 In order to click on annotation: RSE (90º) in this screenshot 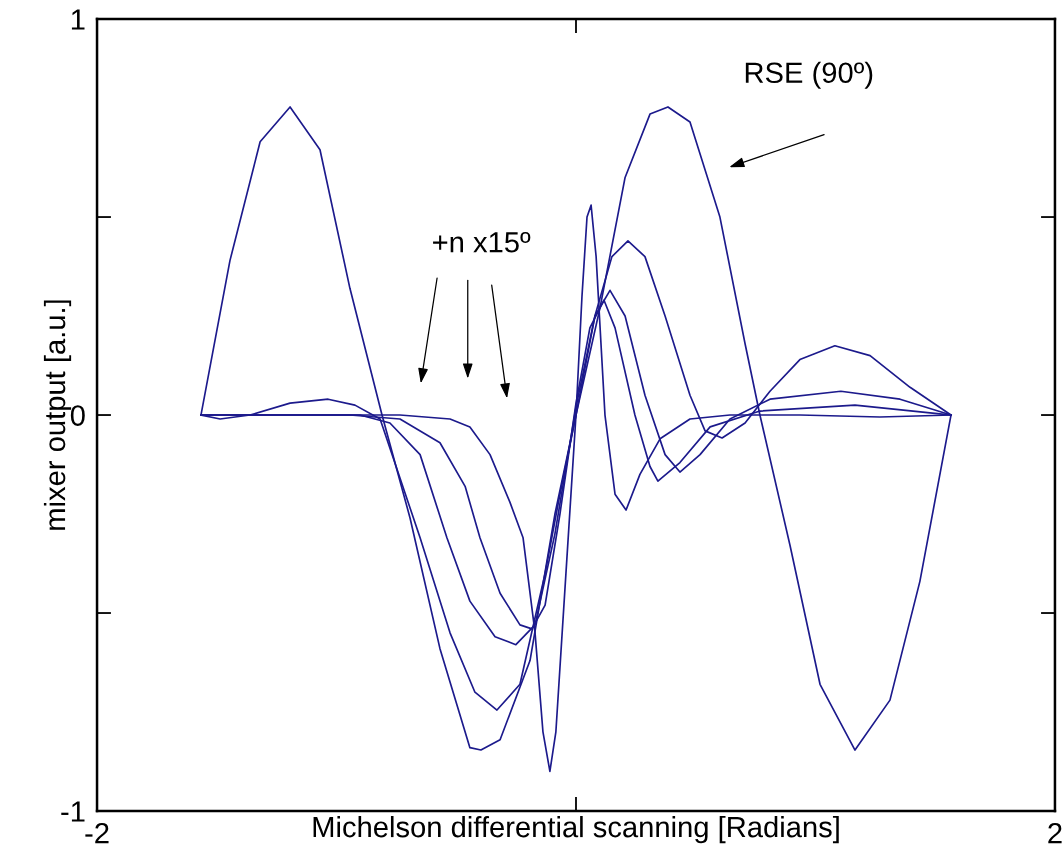, I will do `click(809, 75)`.